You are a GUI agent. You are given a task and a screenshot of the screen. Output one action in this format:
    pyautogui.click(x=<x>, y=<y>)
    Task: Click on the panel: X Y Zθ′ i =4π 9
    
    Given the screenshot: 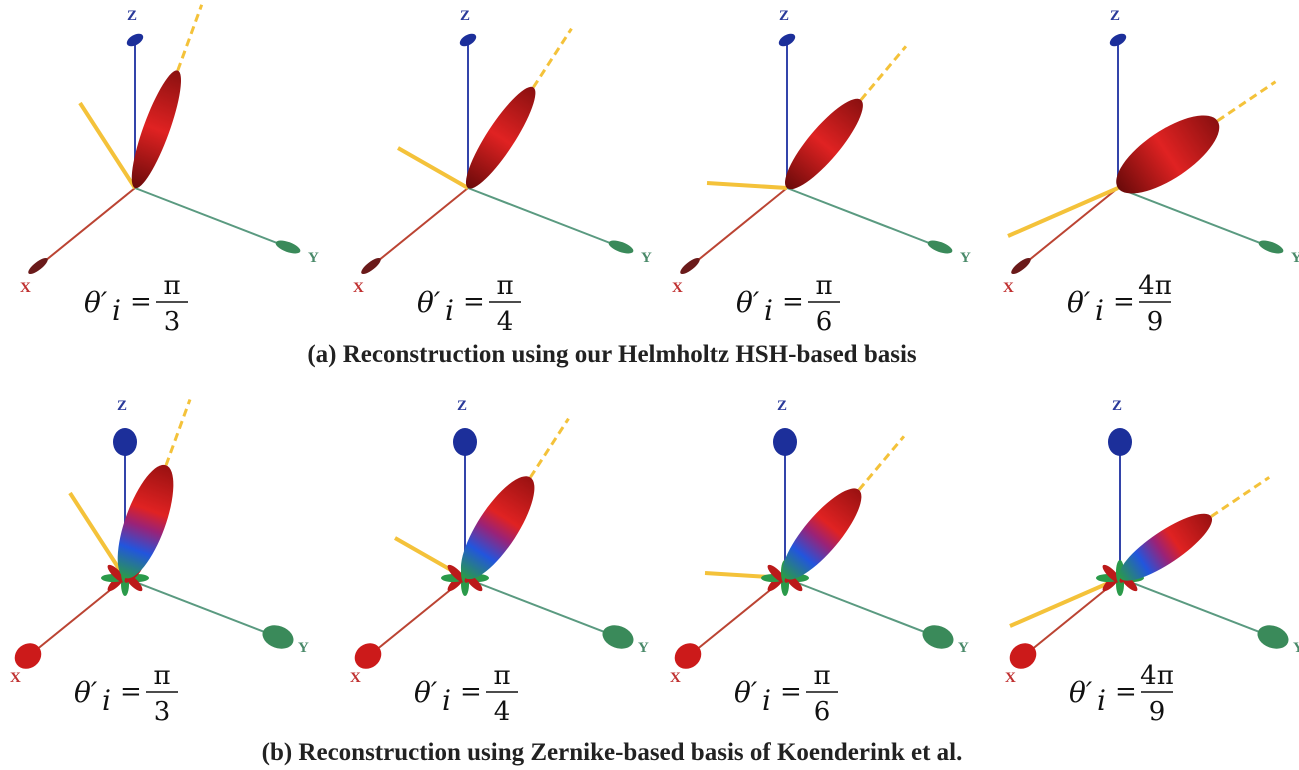 What is the action you would take?
    pyautogui.click(x=1151, y=172)
    